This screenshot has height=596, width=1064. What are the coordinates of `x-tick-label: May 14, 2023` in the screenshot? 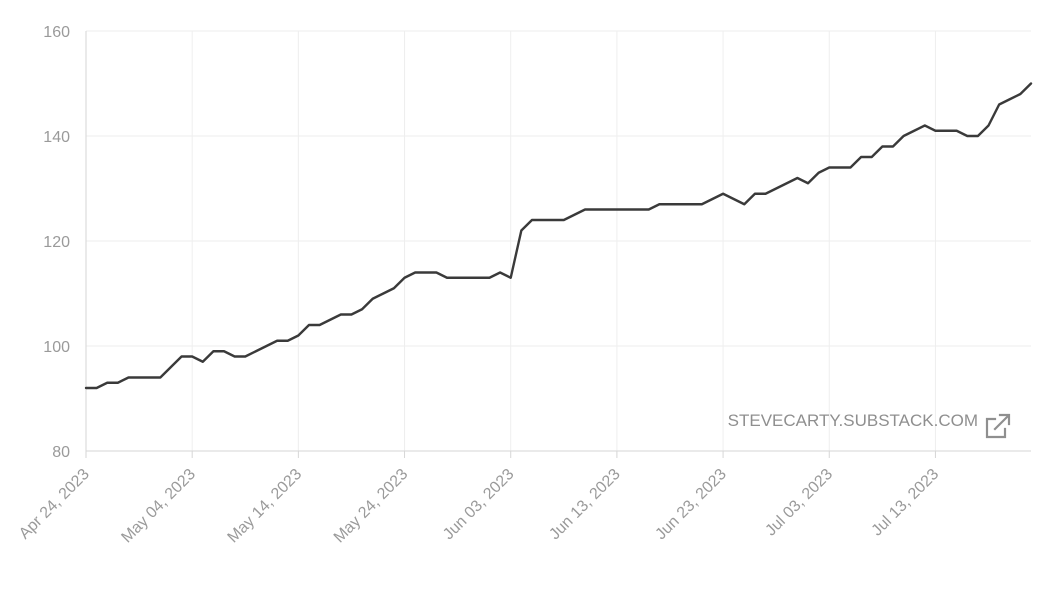 It's located at (265, 506).